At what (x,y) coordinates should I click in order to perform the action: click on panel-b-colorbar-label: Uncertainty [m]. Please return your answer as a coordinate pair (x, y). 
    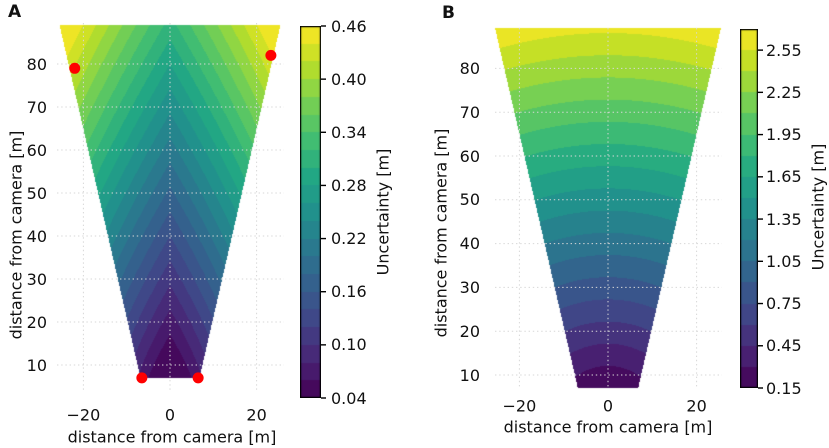
    Looking at the image, I should click on (818, 207).